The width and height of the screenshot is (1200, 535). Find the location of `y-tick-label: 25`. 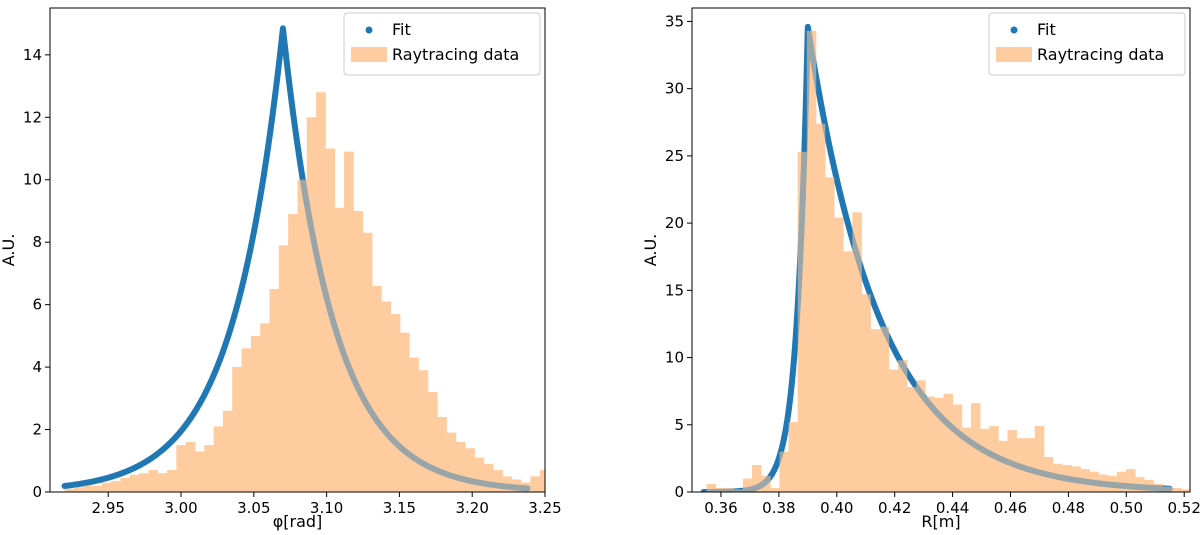

y-tick-label: 25 is located at coordinates (674, 156).